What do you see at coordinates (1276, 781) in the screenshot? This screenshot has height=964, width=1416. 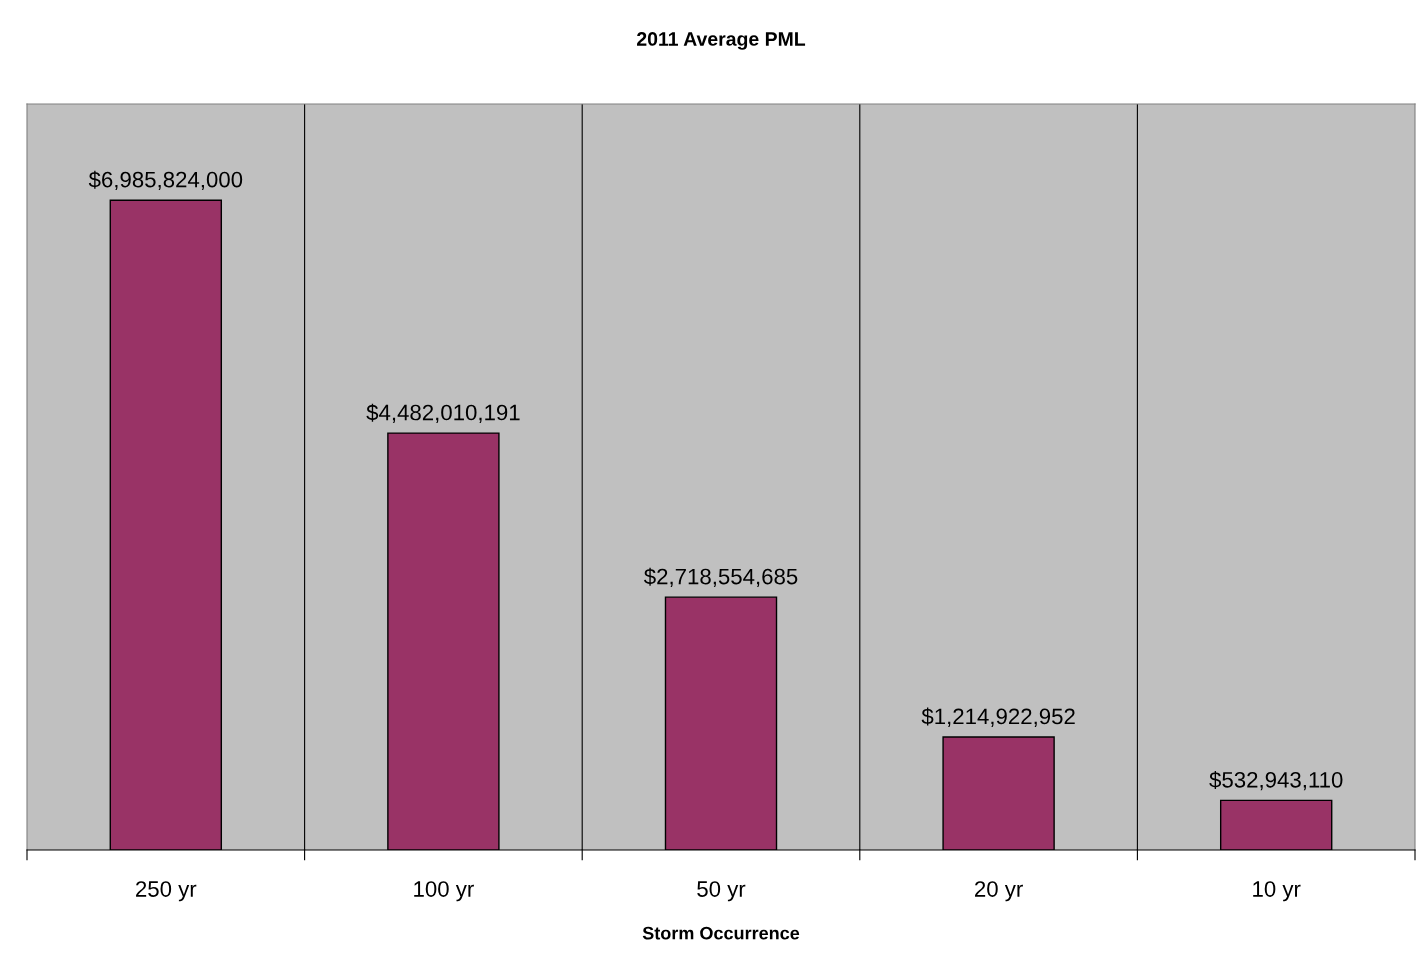 I see `data-label: $532,943,110` at bounding box center [1276, 781].